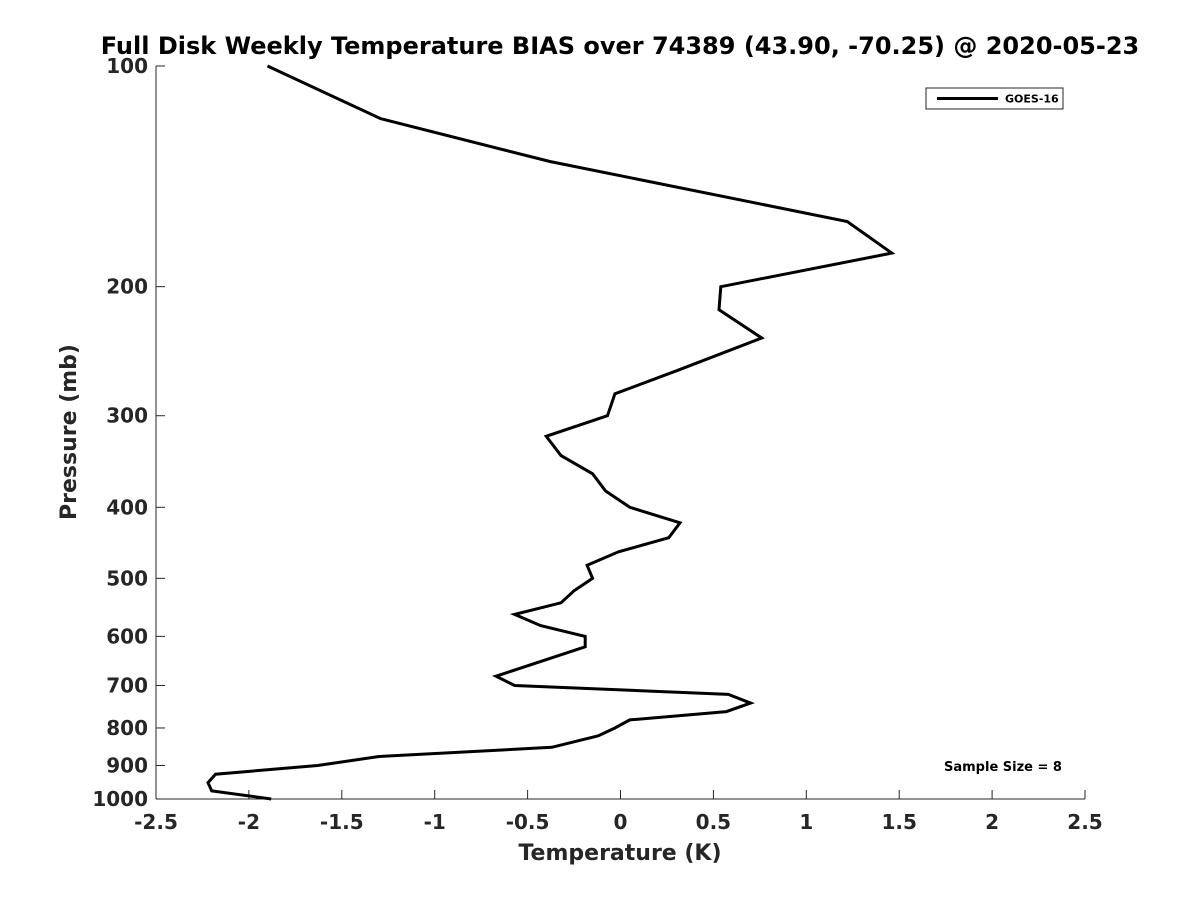 This screenshot has height=900, width=1200. I want to click on x-tick-label: 1, so click(806, 822).